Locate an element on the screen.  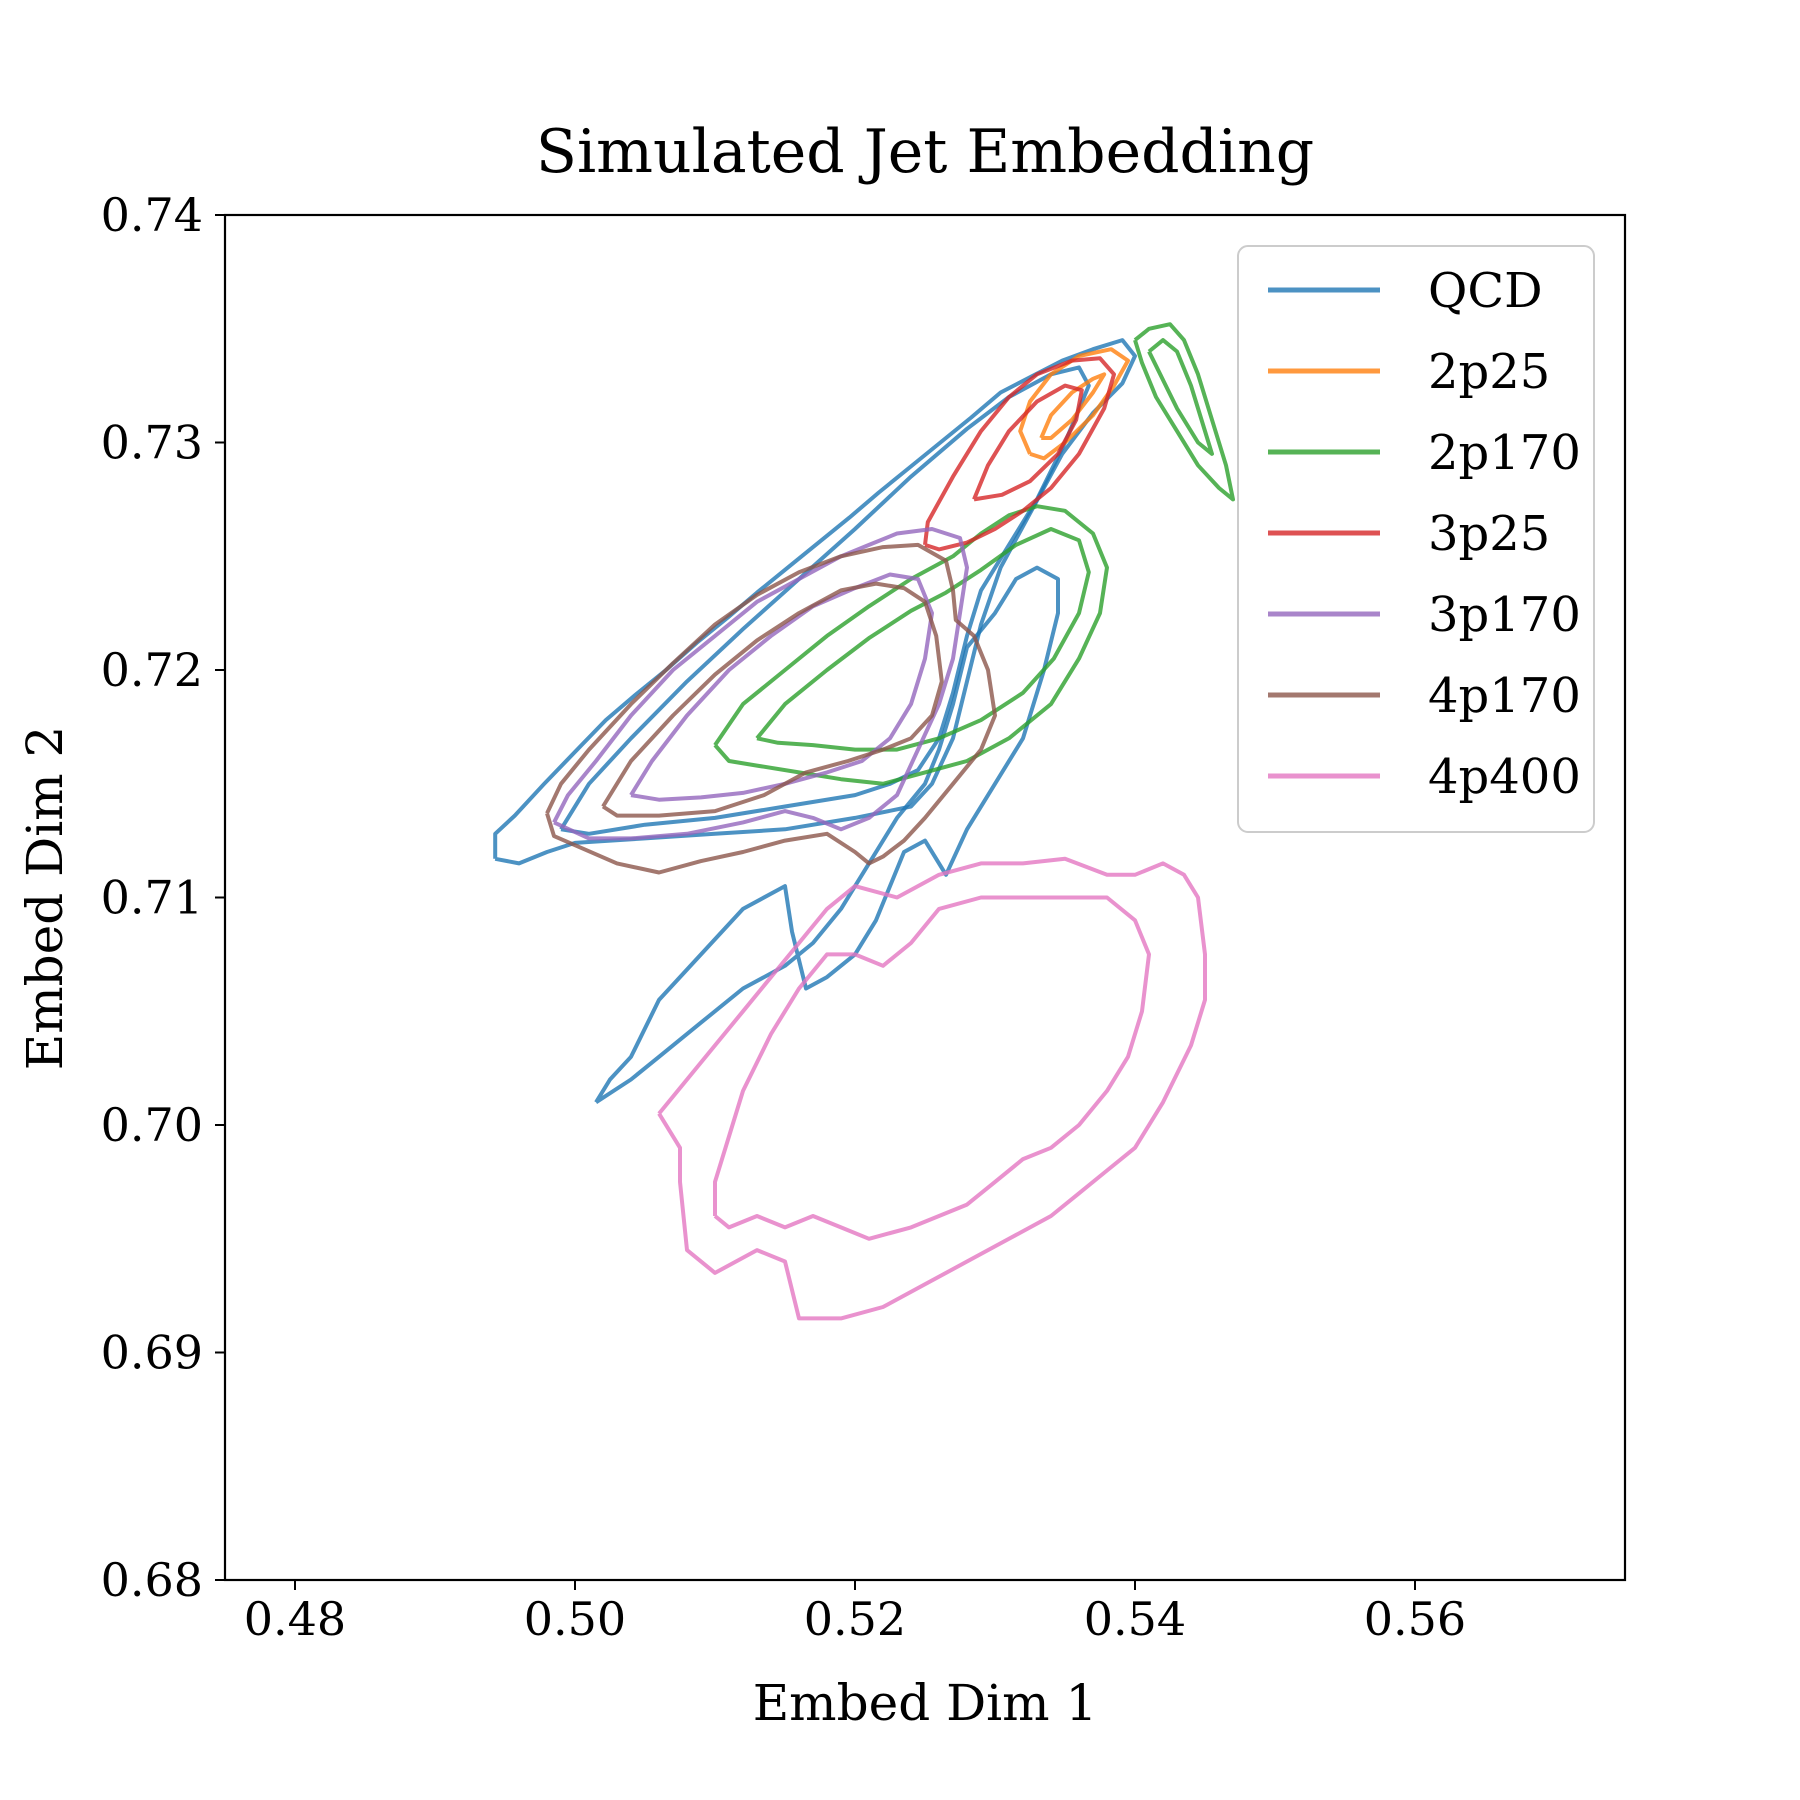
series-4p170-contours is located at coordinates (771, 708).